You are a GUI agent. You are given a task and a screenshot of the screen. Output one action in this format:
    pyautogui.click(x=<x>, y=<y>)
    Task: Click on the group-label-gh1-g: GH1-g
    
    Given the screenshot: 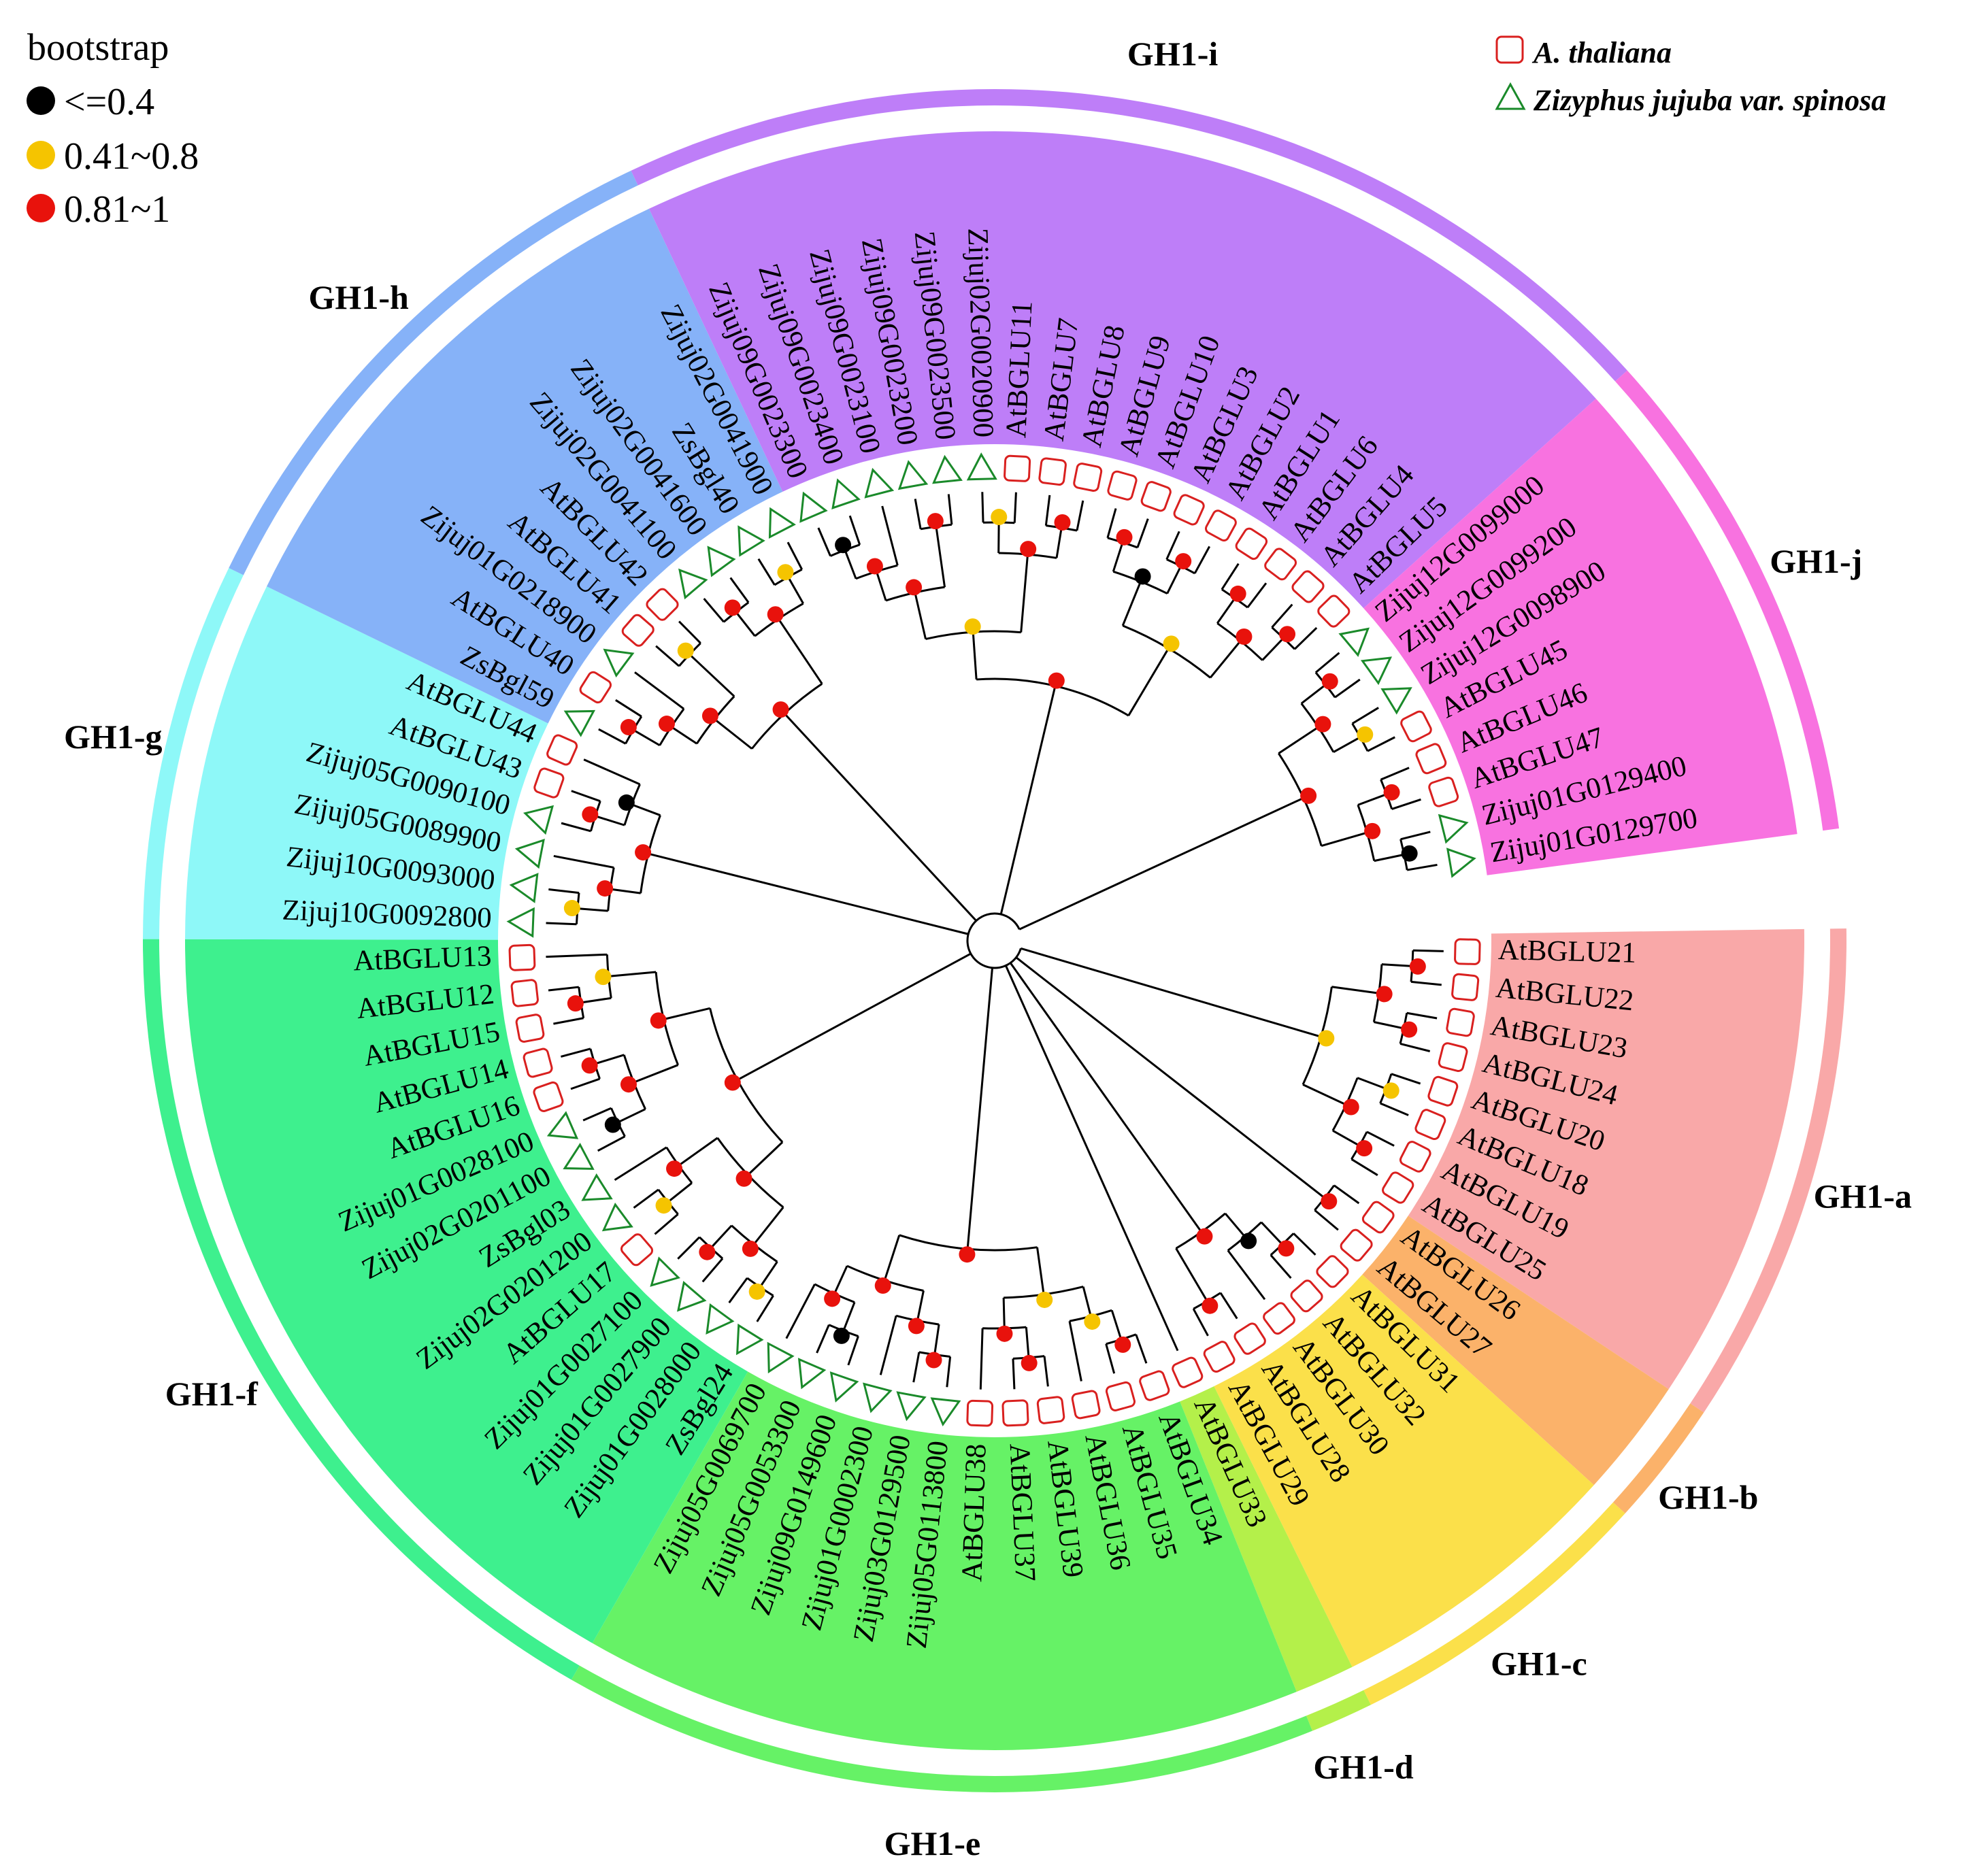 What is the action you would take?
    pyautogui.click(x=113, y=737)
    